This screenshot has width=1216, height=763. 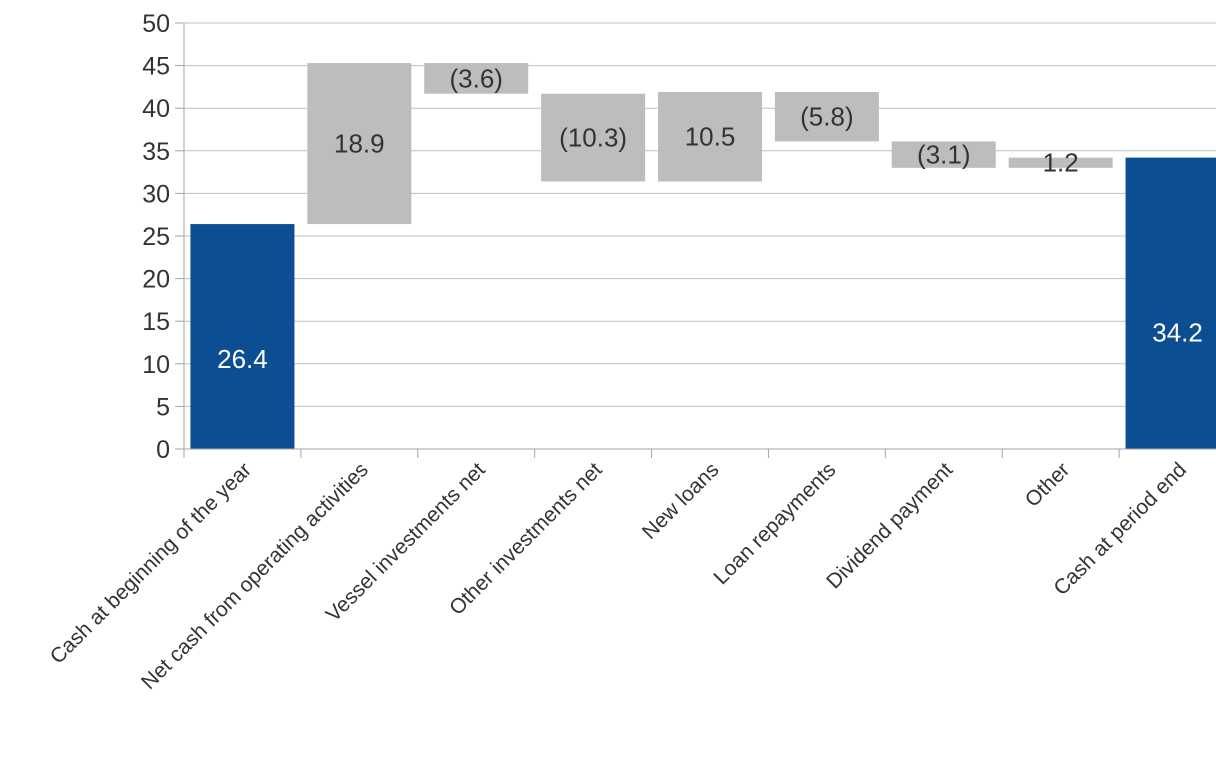 I want to click on x-tick-label: Cash at period end, so click(x=1120, y=529).